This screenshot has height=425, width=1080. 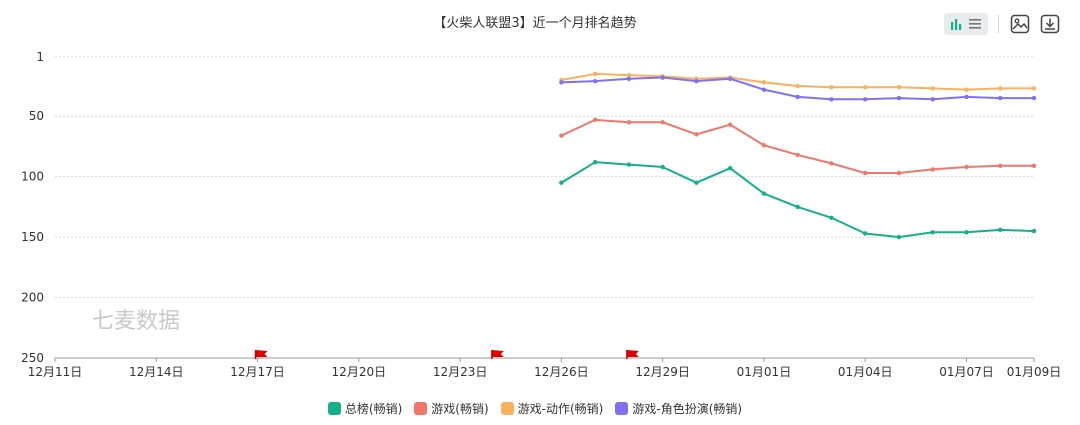 What do you see at coordinates (998, 24) in the screenshot?
I see `toolbar-divider` at bounding box center [998, 24].